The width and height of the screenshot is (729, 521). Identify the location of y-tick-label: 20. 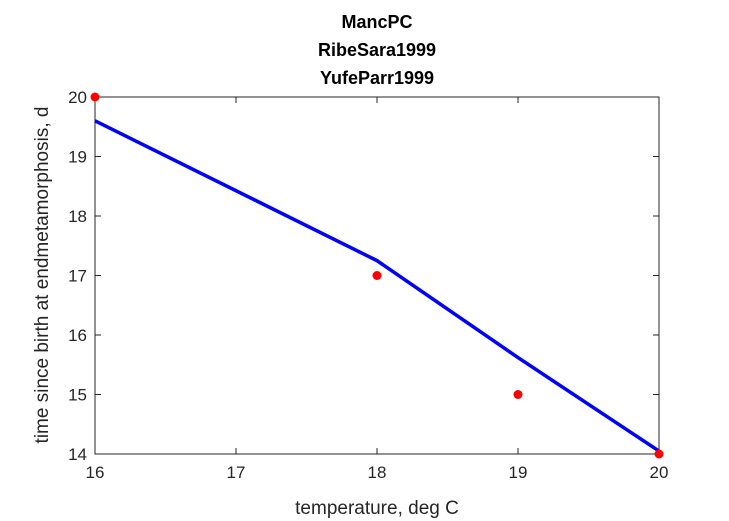
(77, 97).